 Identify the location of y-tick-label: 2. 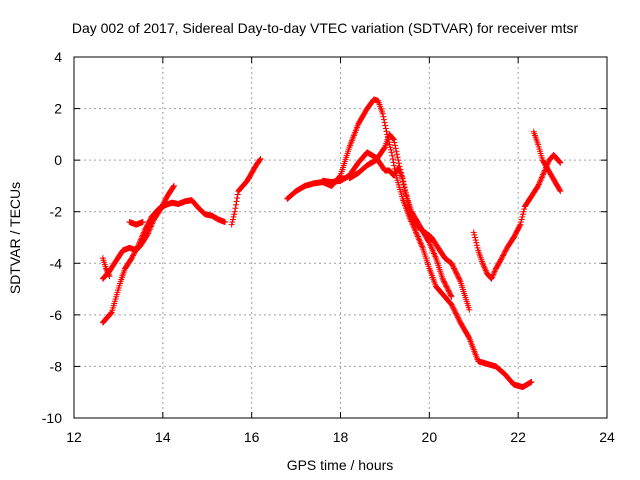
(58, 109).